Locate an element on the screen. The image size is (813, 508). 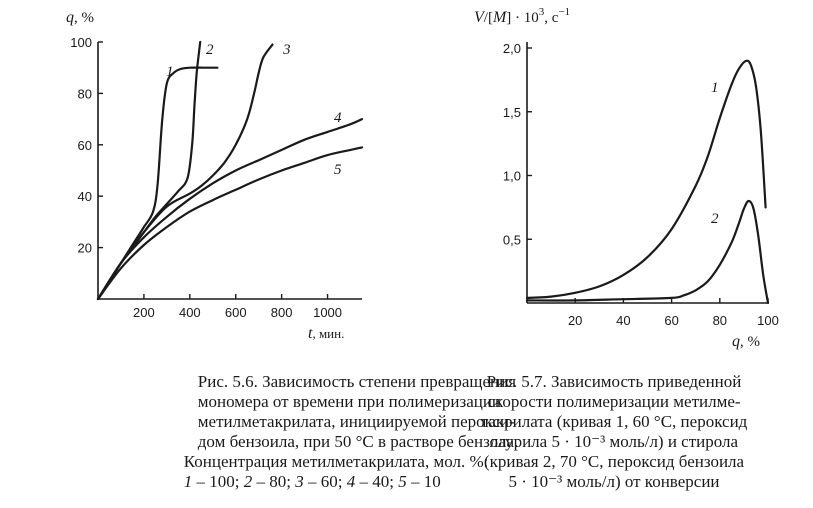
x-tick-label: 100 is located at coordinates (768, 320).